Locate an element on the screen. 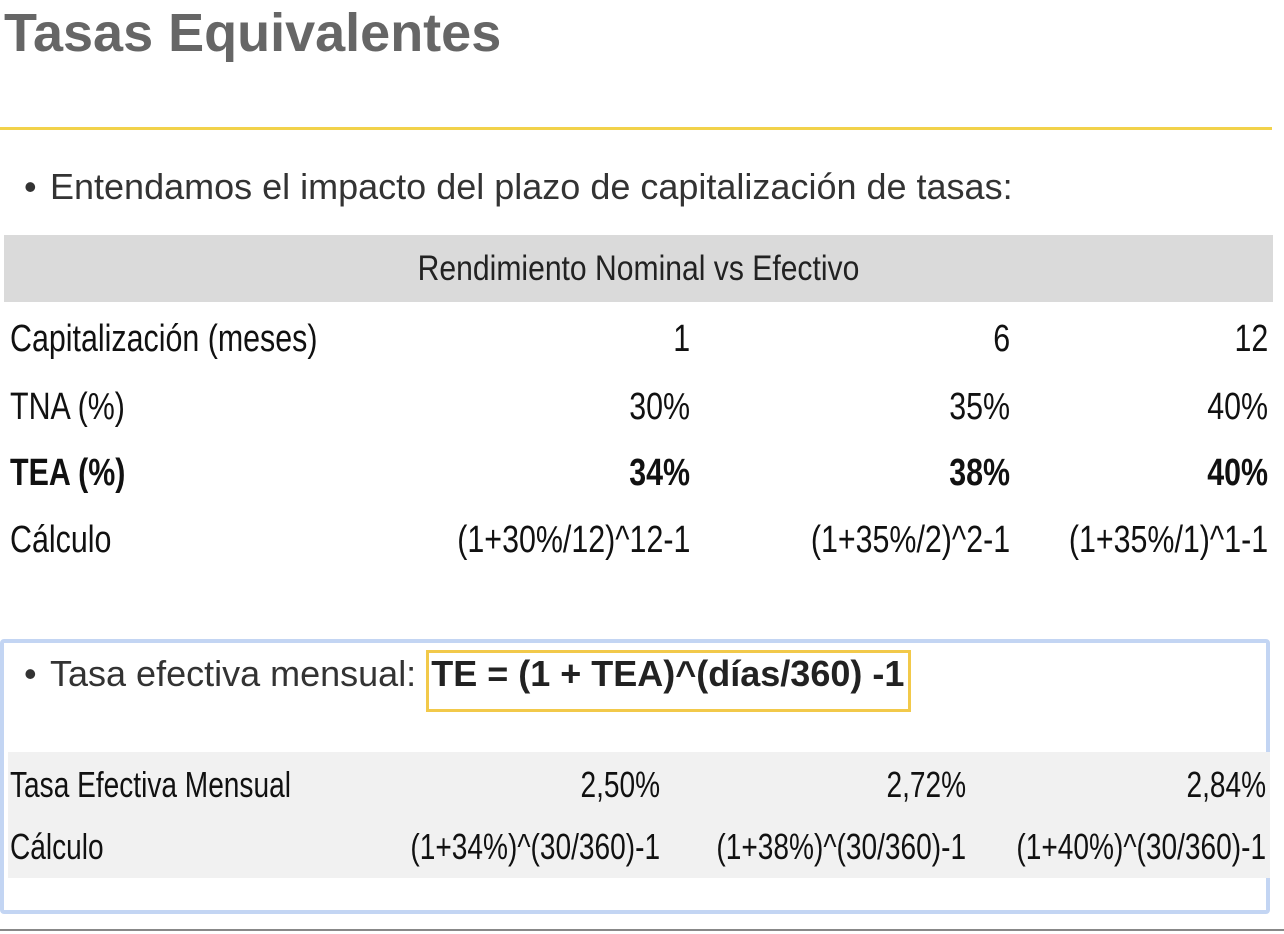  table-cell: 38% is located at coordinates (979, 473).